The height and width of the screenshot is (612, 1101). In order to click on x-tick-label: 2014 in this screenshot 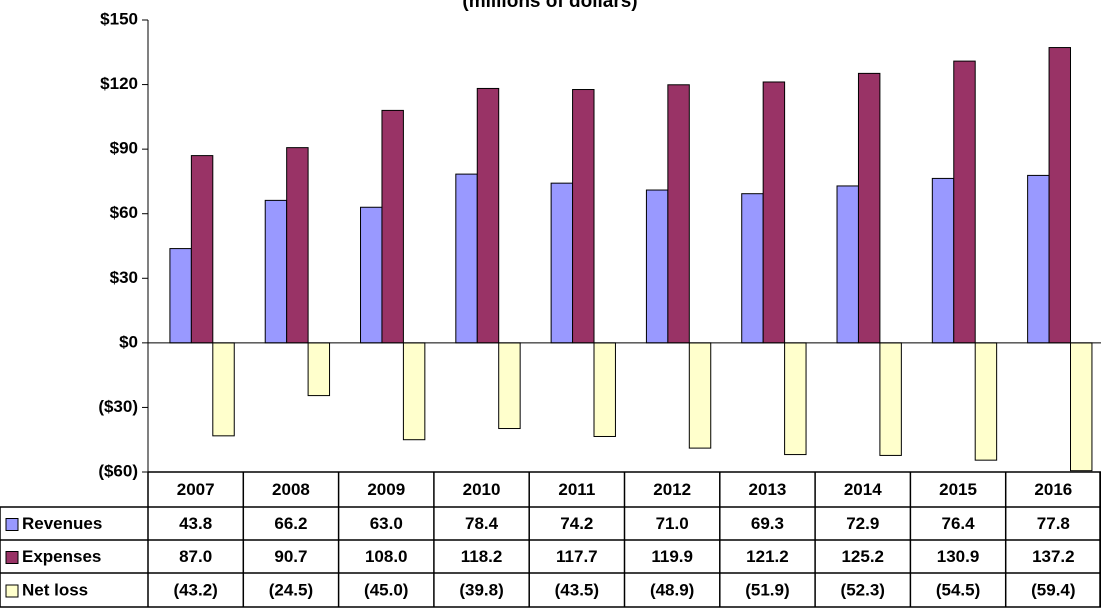, I will do `click(863, 489)`.